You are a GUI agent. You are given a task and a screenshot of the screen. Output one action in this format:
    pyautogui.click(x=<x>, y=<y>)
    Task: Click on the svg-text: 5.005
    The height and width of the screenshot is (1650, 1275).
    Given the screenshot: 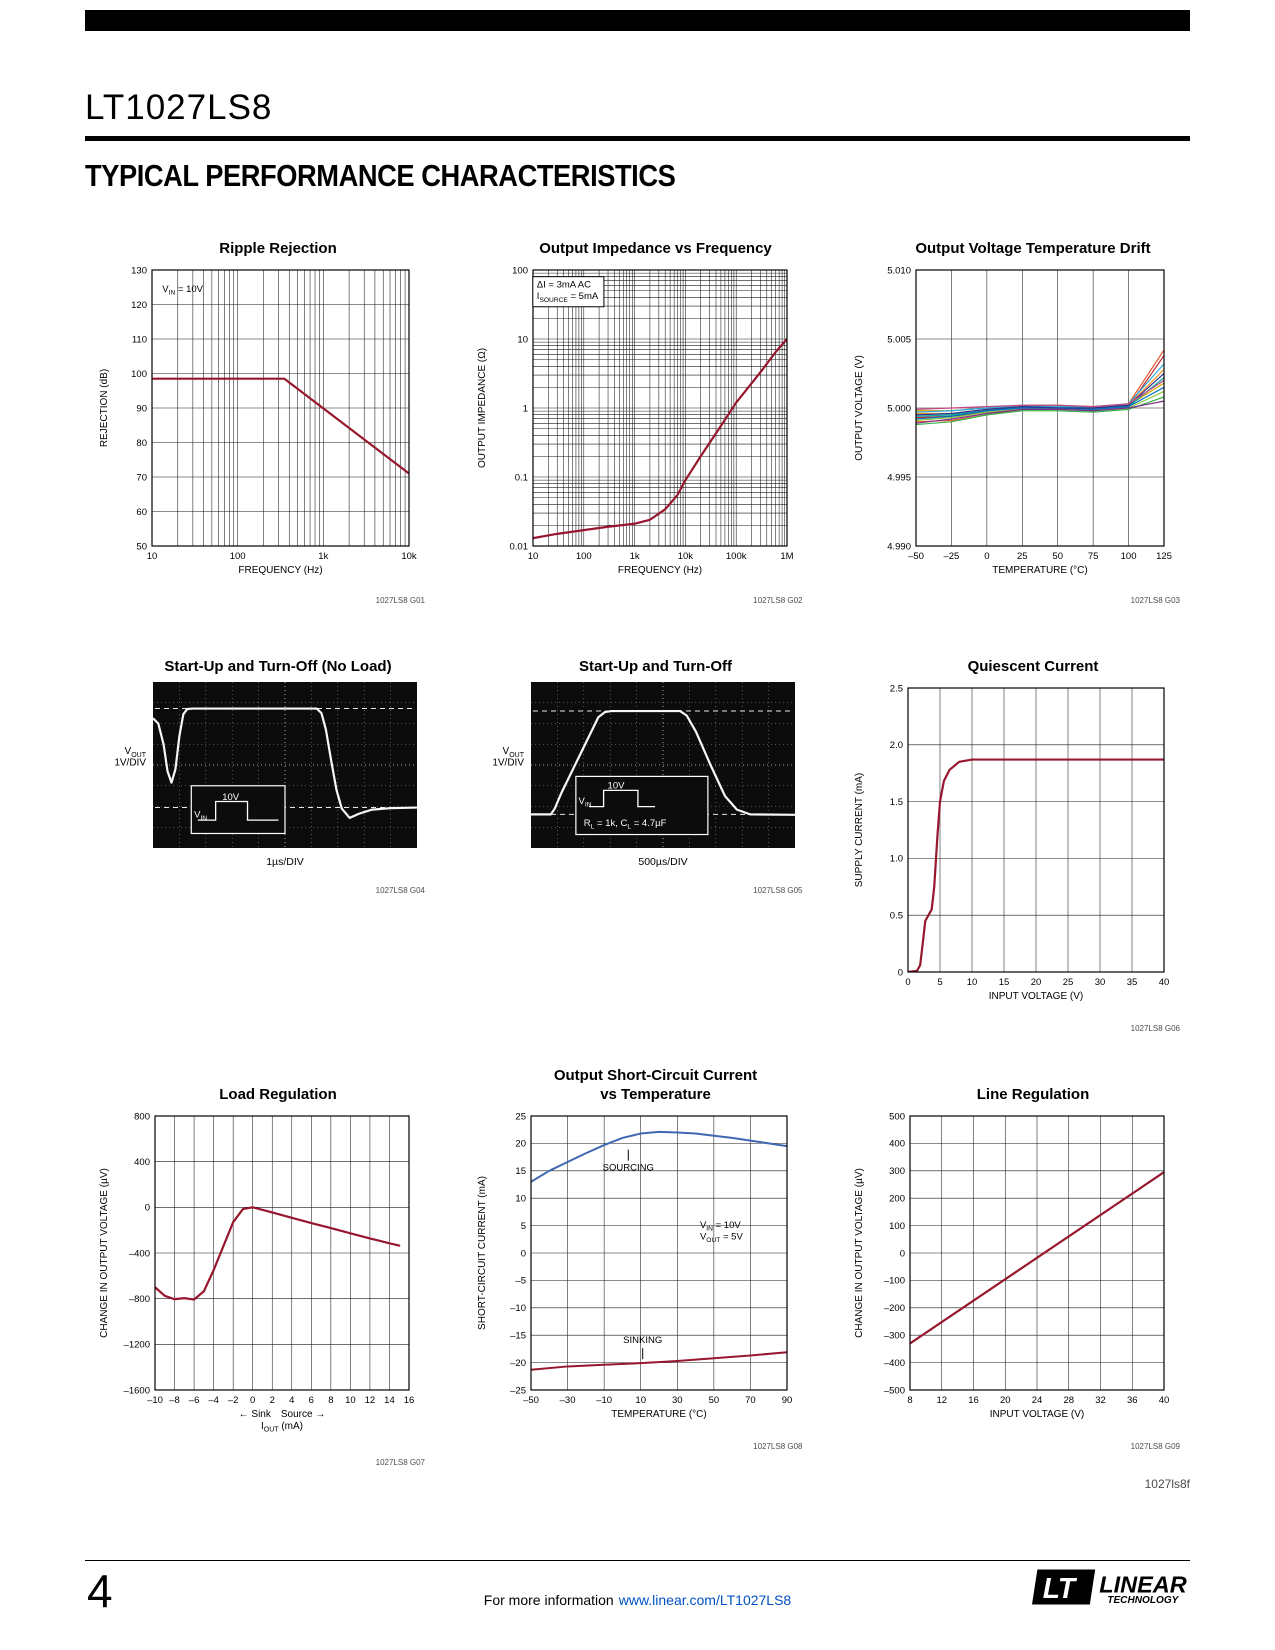 What is the action you would take?
    pyautogui.click(x=899, y=339)
    